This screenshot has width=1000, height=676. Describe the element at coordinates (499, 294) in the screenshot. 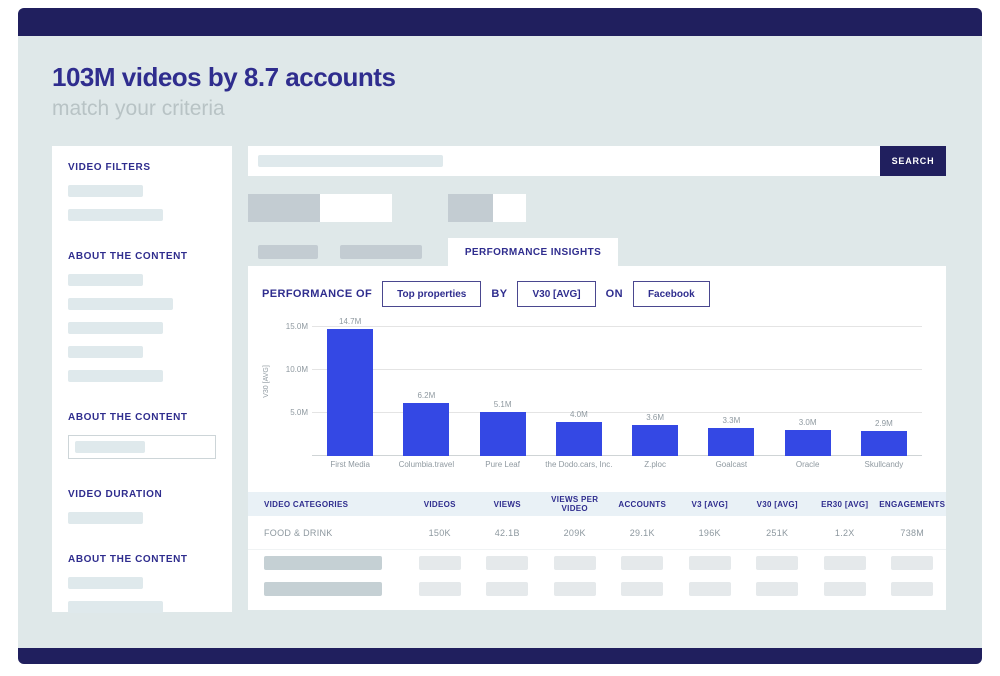

I see `by-label: BY` at that location.